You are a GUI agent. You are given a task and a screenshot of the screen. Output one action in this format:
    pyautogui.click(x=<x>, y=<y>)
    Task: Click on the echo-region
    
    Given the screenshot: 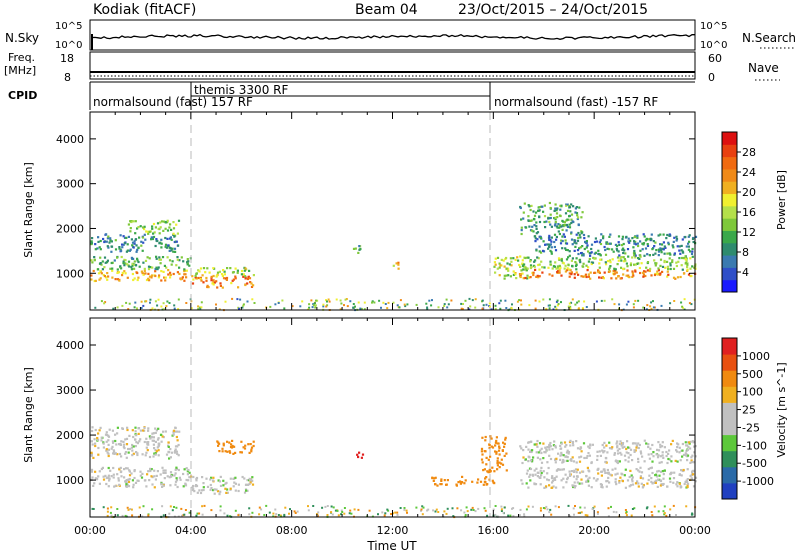 What is the action you would take?
    pyautogui.click(x=607, y=274)
    